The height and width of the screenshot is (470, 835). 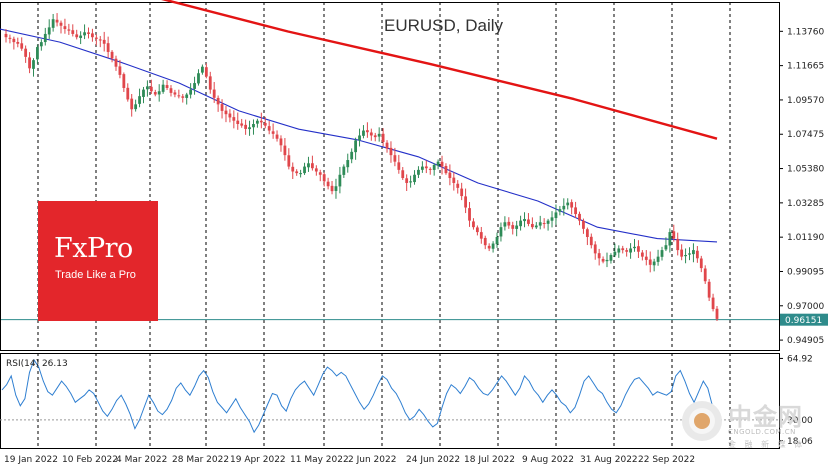 I want to click on y-tick-label: 1.01190, so click(x=805, y=238).